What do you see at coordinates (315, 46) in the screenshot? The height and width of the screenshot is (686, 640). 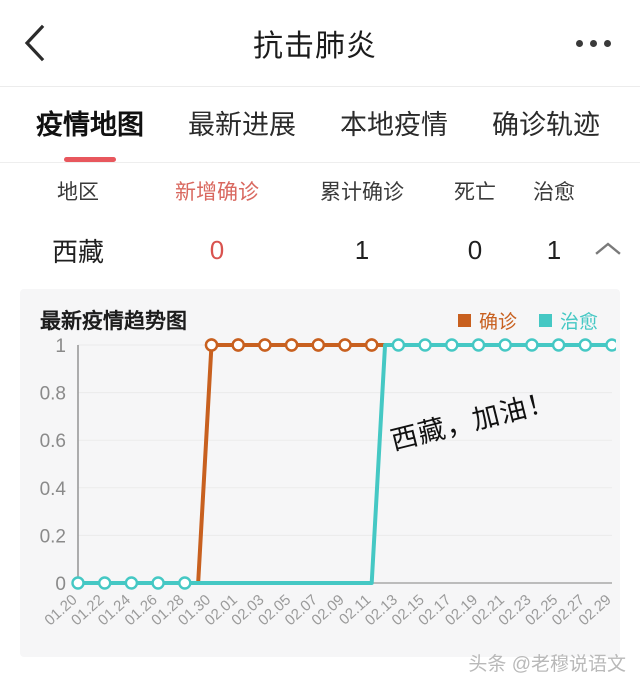 I see `page-title: 抗击肺炎` at bounding box center [315, 46].